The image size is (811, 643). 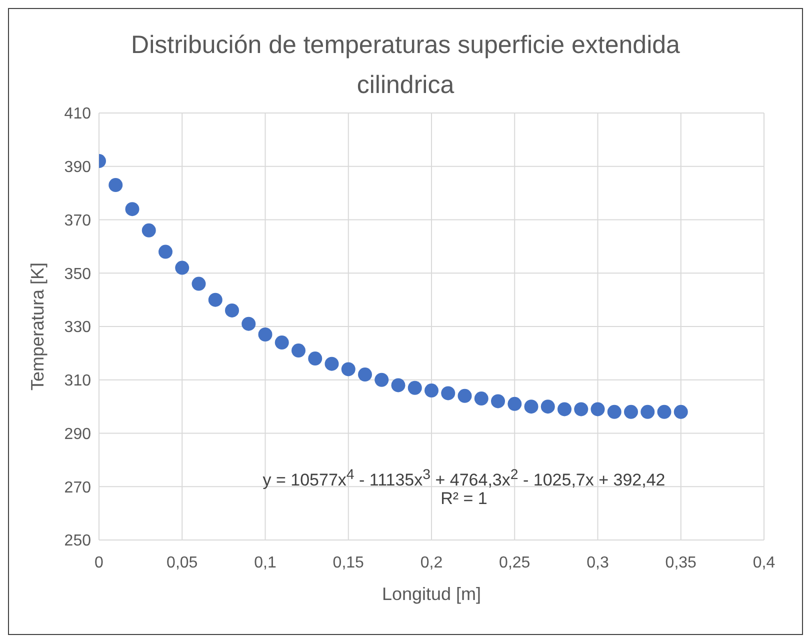 What do you see at coordinates (99, 563) in the screenshot?
I see `x-tick-label: 0` at bounding box center [99, 563].